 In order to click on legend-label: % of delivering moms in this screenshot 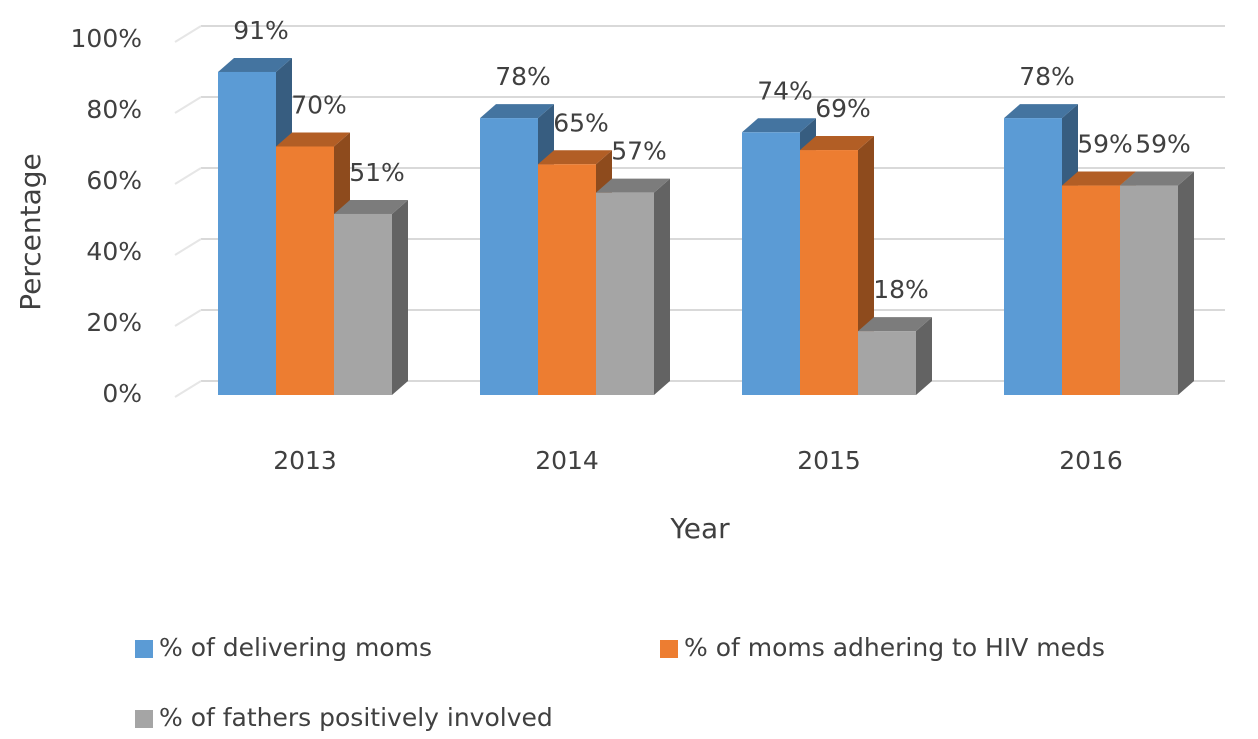, I will do `click(295, 647)`.